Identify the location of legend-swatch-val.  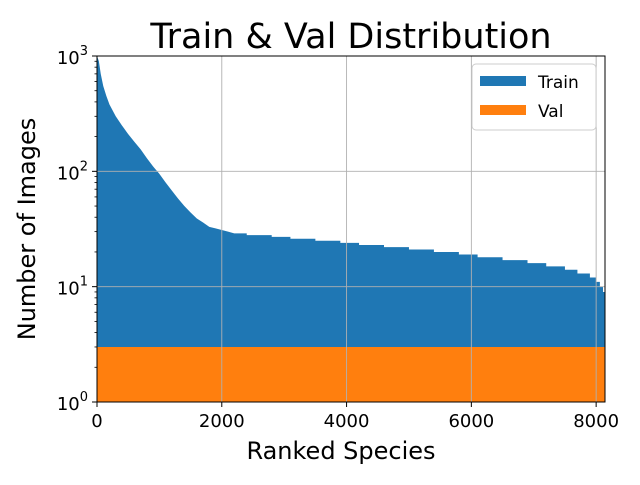
(503, 110).